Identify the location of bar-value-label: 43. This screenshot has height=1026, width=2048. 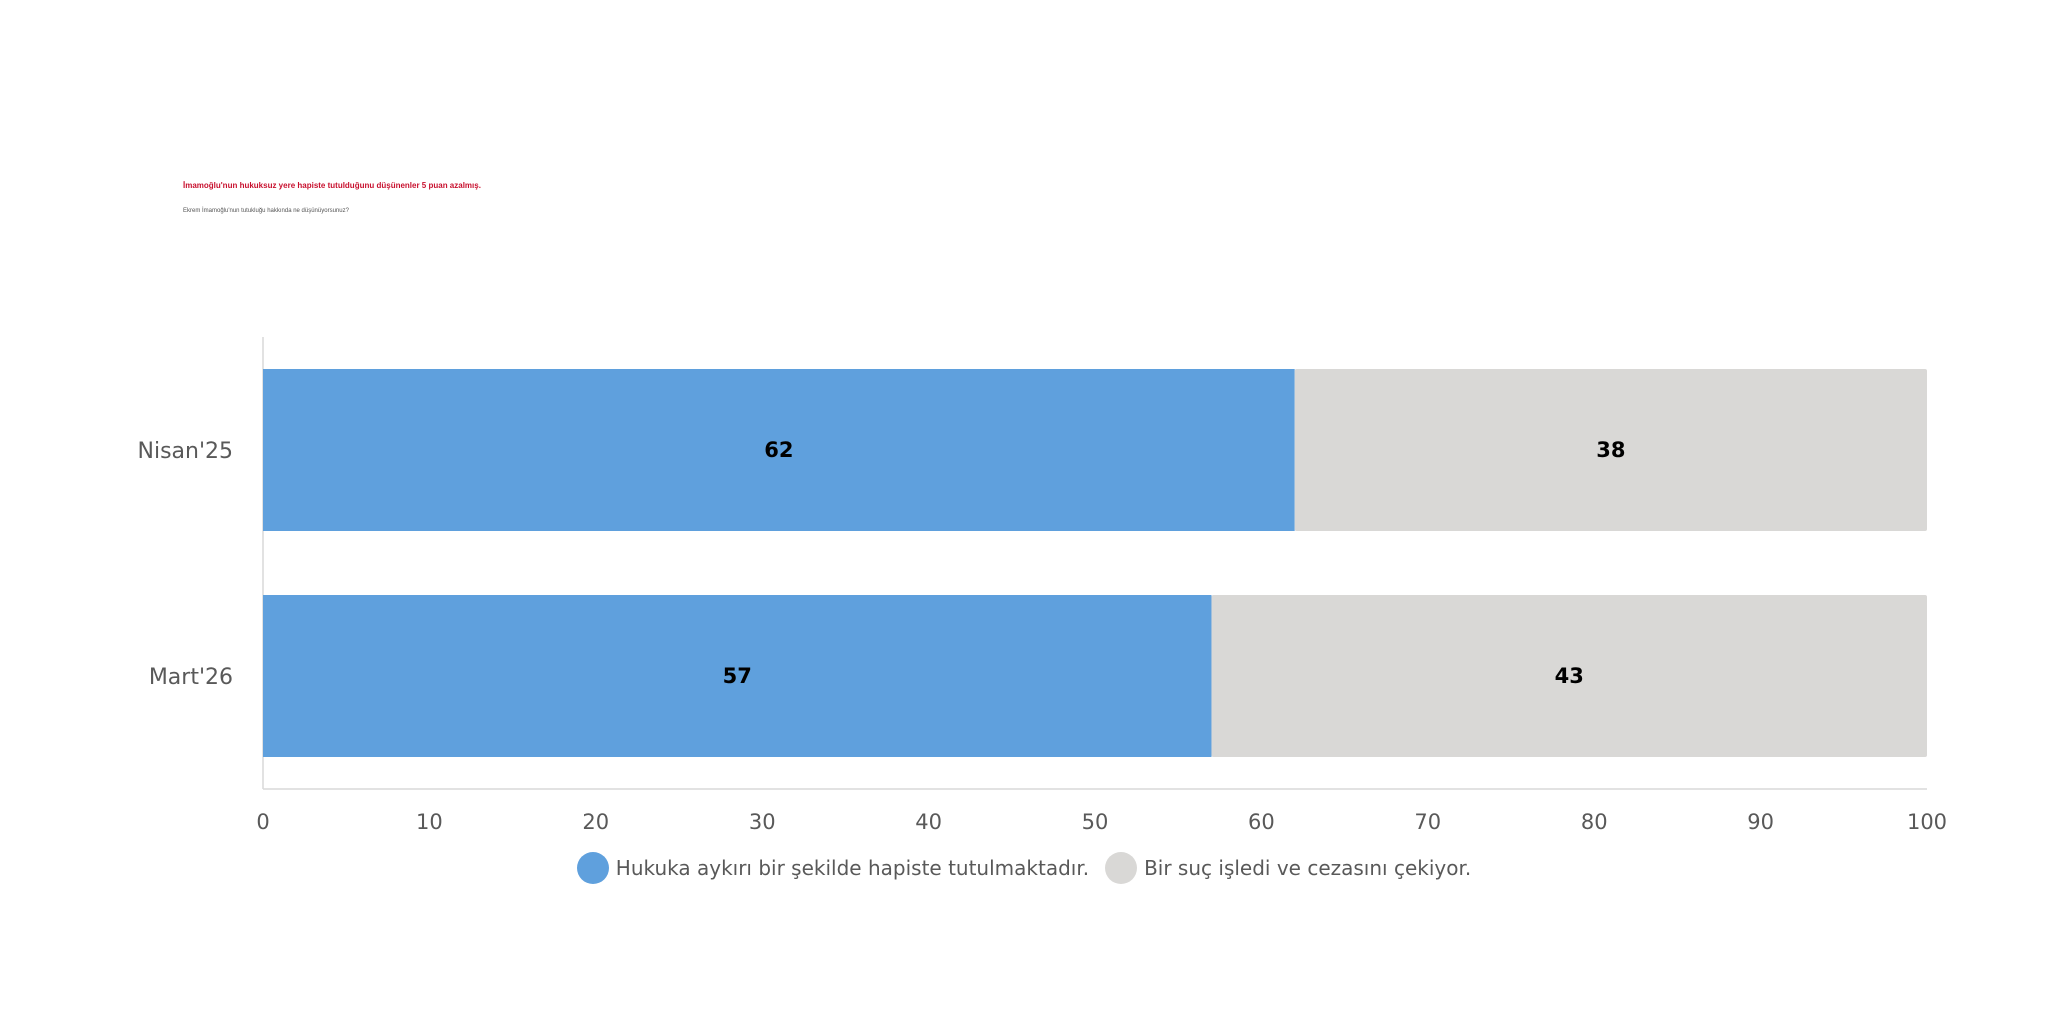
(1569, 676).